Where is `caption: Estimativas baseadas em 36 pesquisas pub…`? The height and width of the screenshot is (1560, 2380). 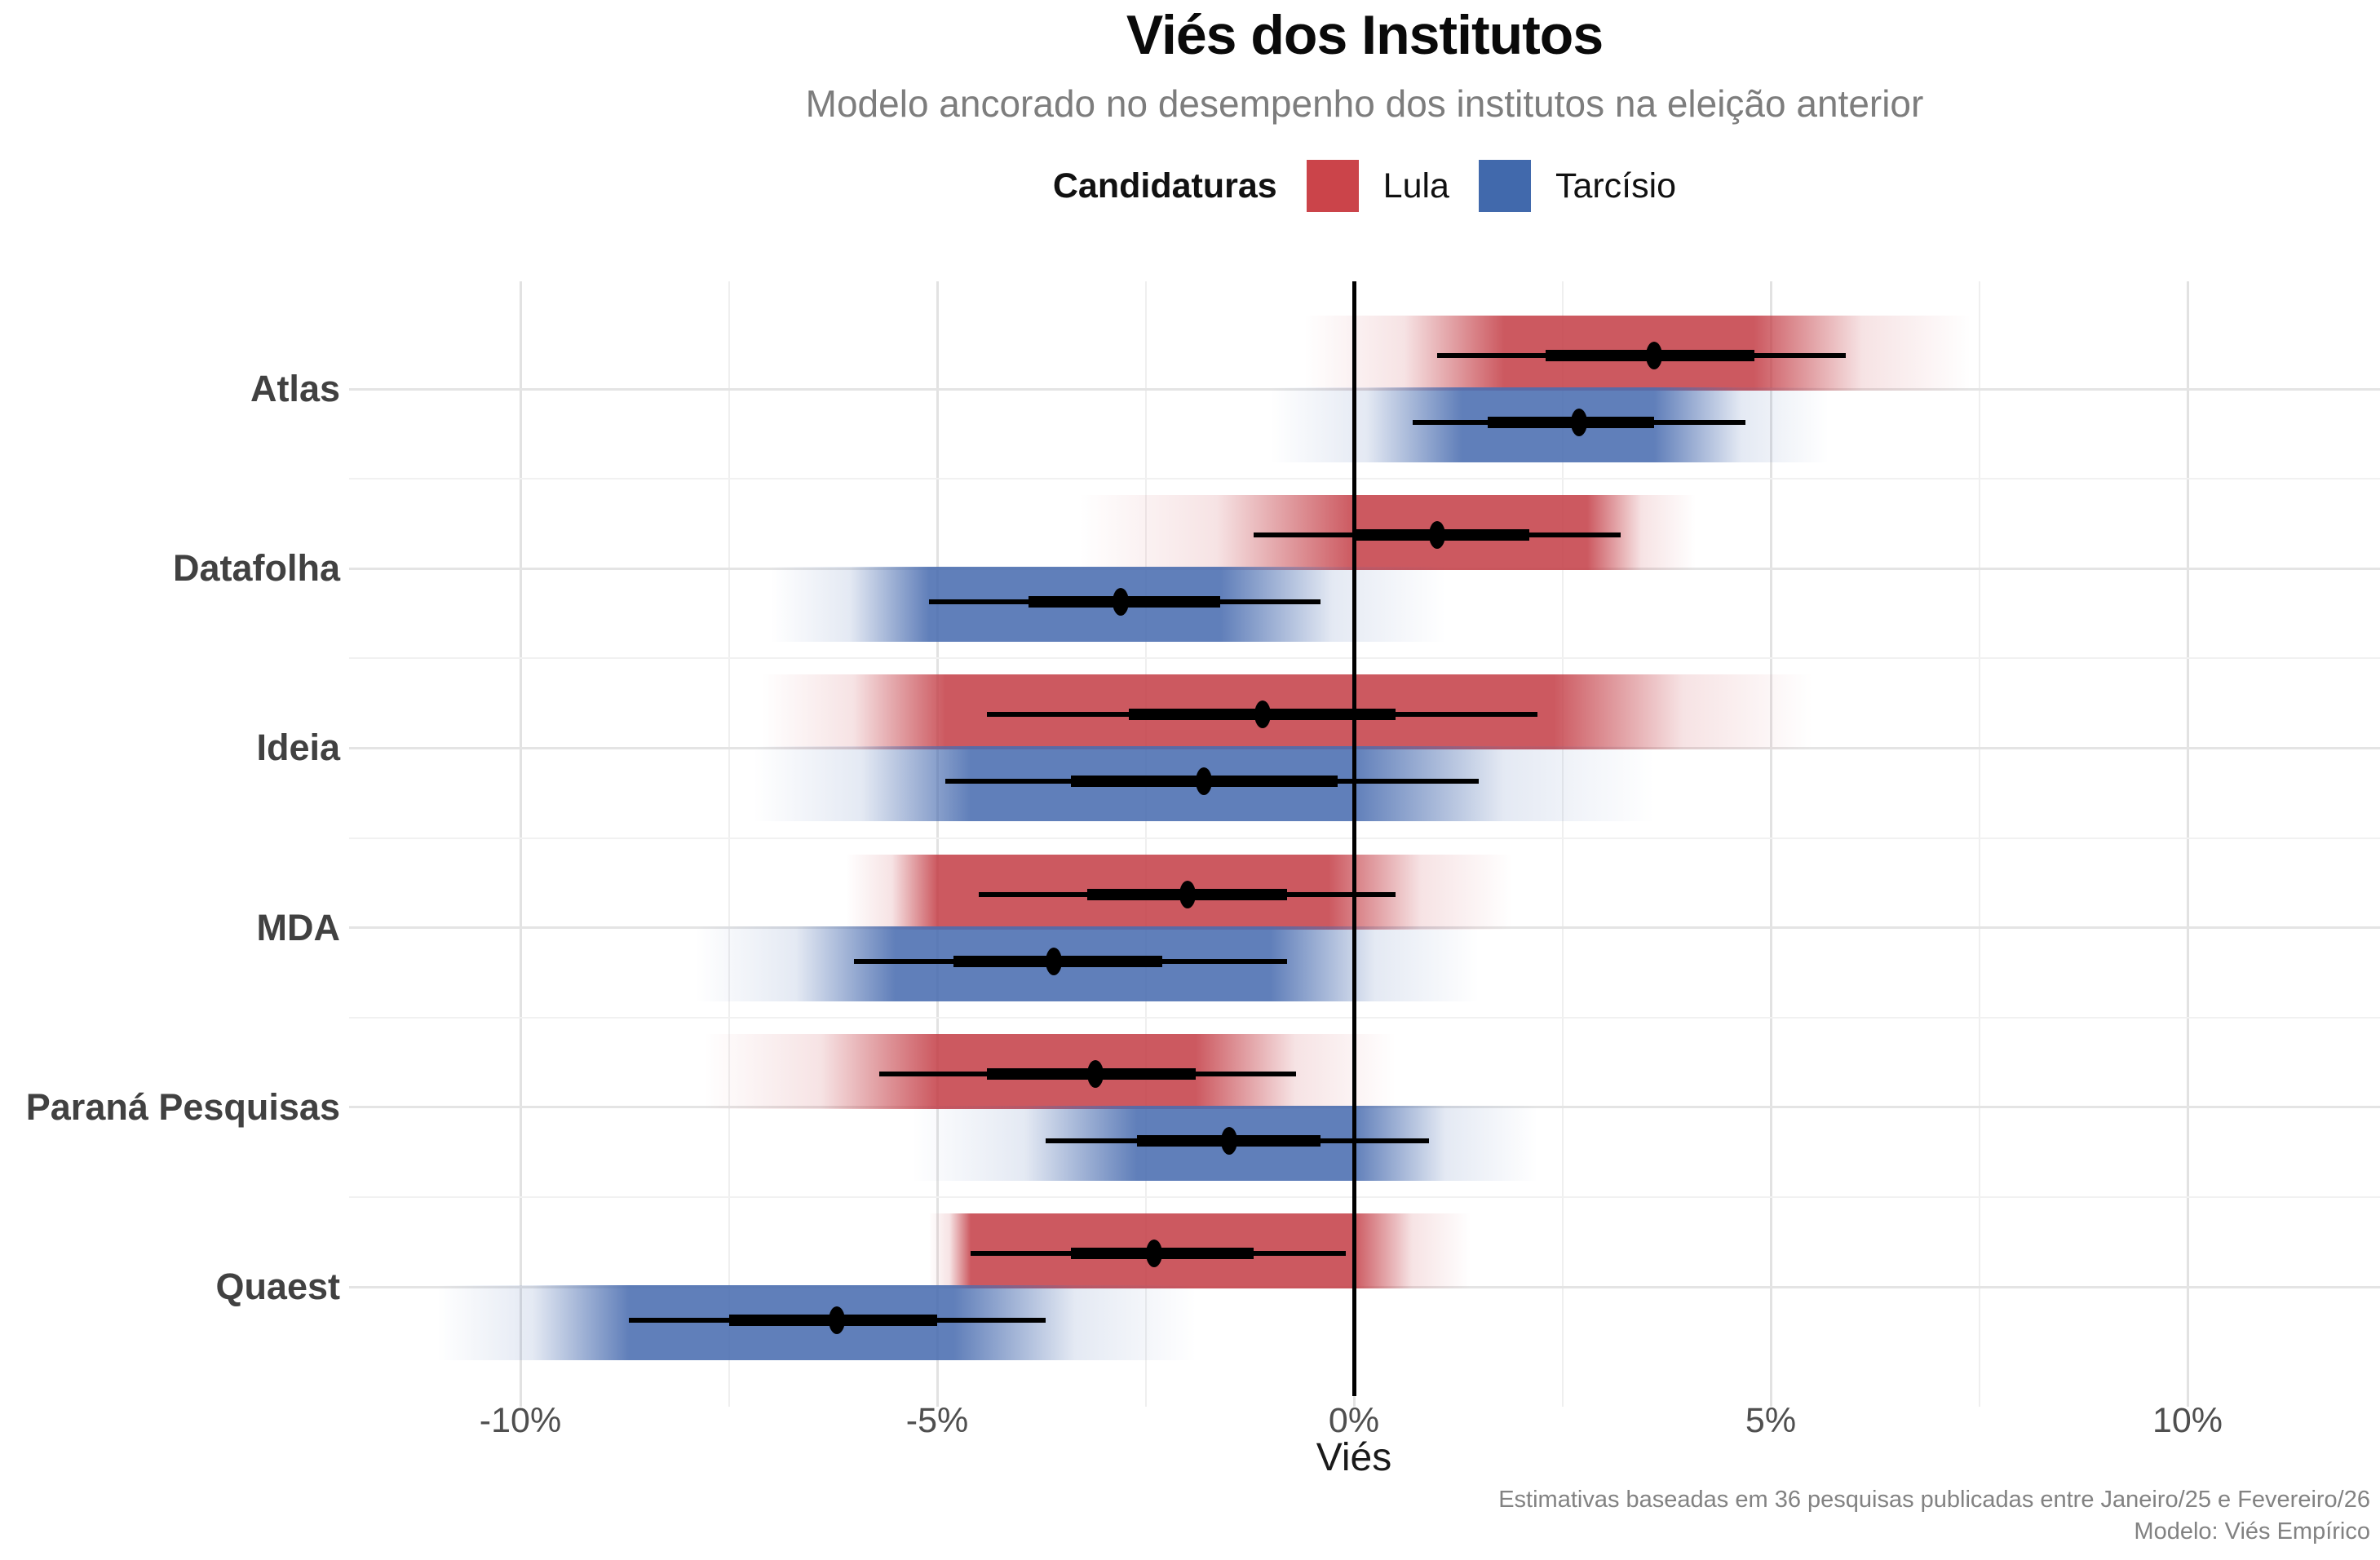 caption: Estimativas baseadas em 36 pesquisas pub… is located at coordinates (1934, 1516).